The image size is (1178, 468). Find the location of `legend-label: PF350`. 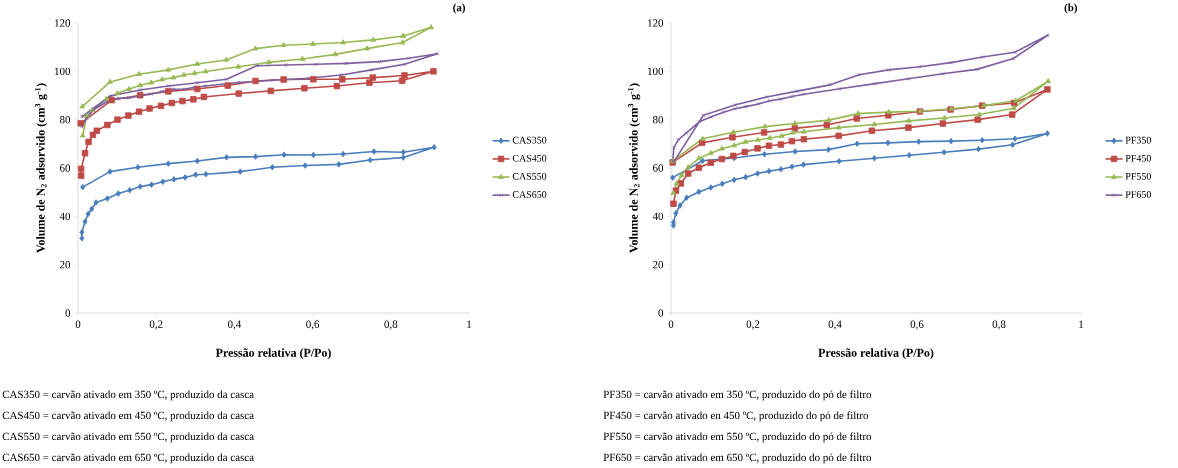

legend-label: PF350 is located at coordinates (1138, 140).